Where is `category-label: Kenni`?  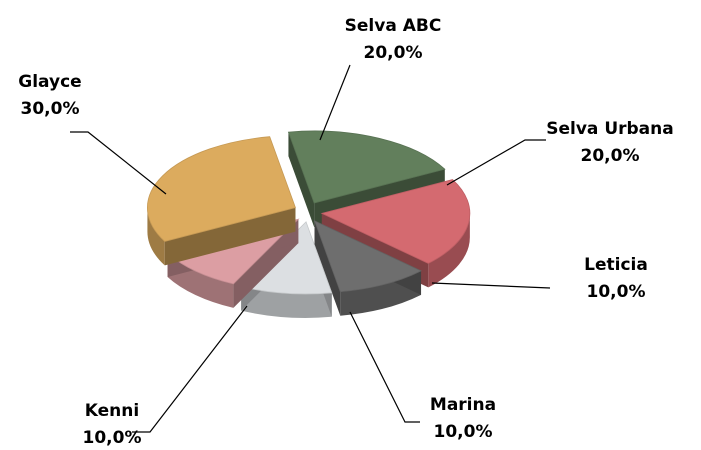
category-label: Kenni is located at coordinates (112, 411).